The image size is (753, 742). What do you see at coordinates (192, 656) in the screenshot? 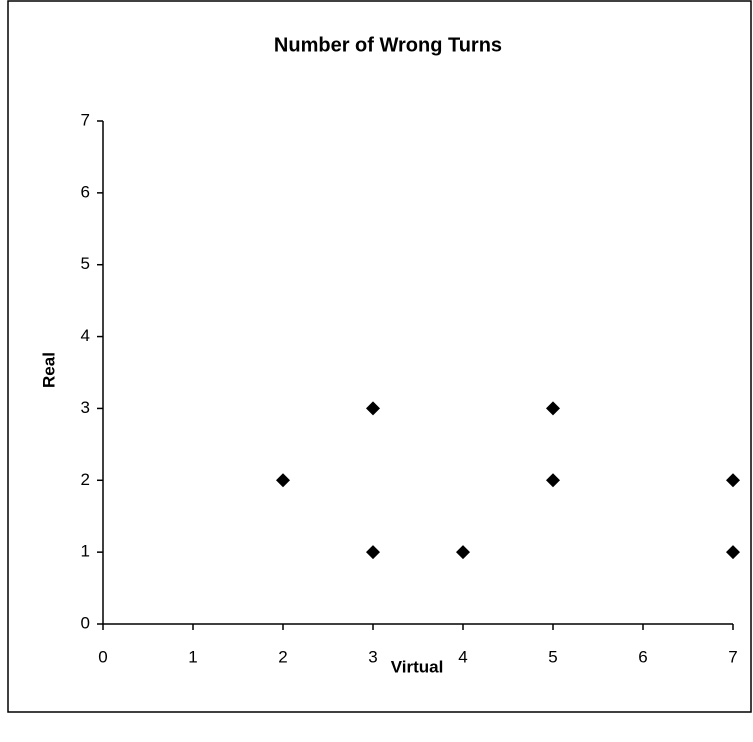
I see `x-tick-label: 1` at bounding box center [192, 656].